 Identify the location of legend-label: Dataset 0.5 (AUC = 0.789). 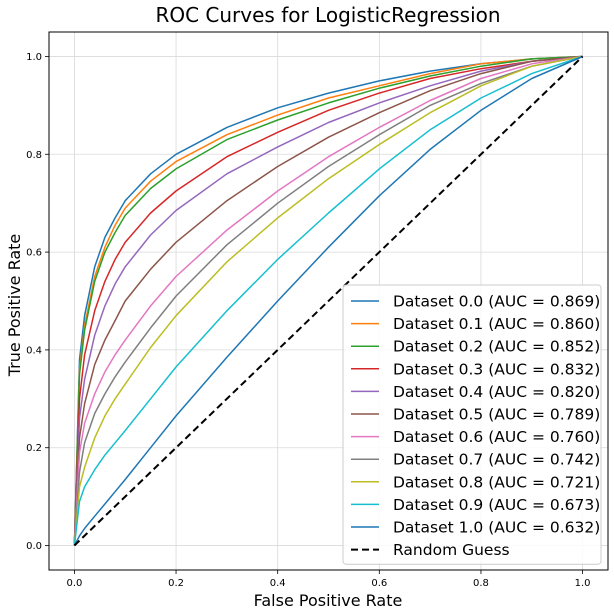
(496, 415).